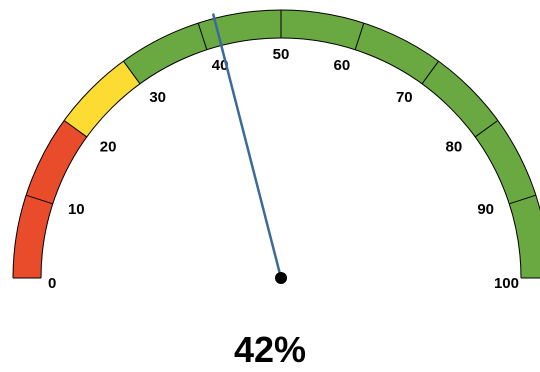 The image size is (540, 372). I want to click on gauge-tick-label-0: 0, so click(52, 283).